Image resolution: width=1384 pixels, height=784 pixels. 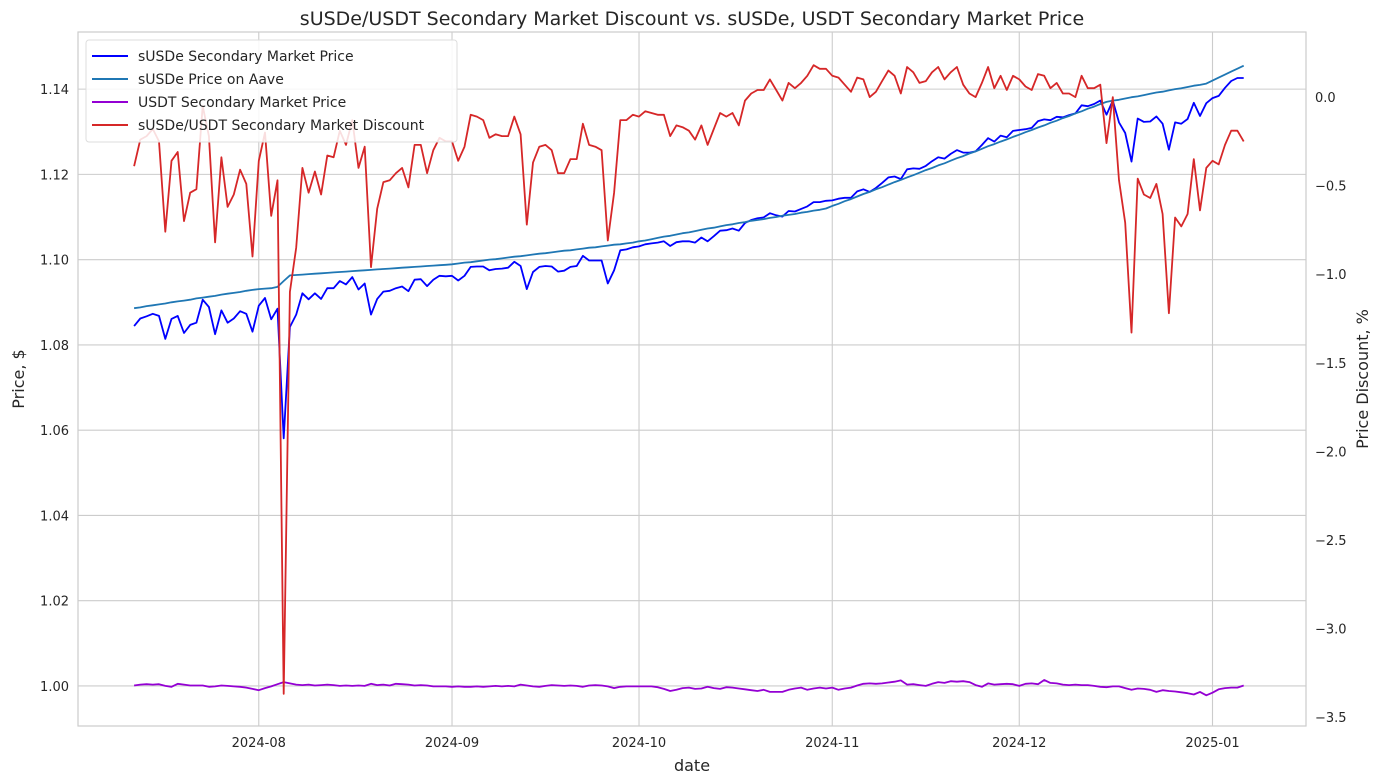 I want to click on y-tick-label: 1.06, so click(x=54, y=431).